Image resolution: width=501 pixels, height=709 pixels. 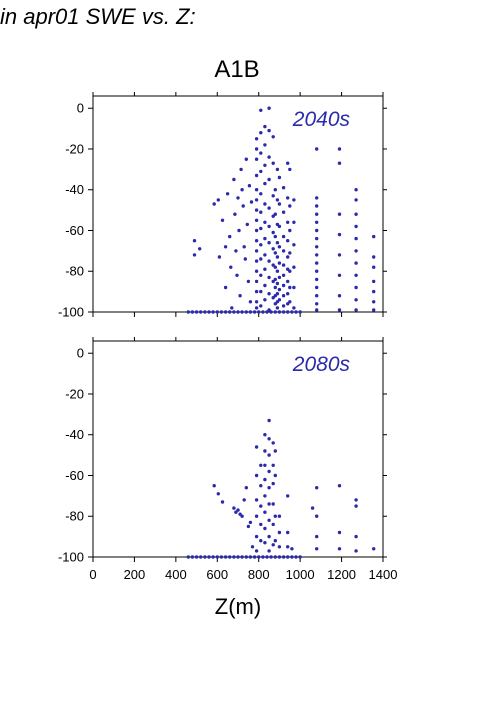 I want to click on x-tick-label: 1000, so click(x=300, y=574).